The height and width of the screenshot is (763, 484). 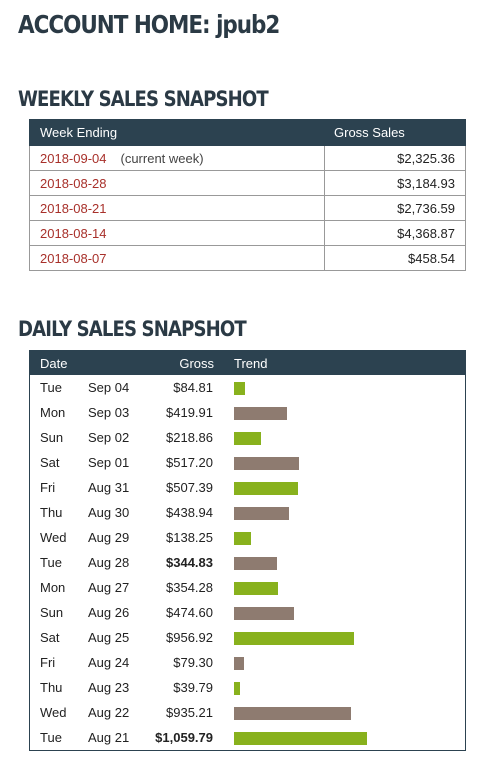 What do you see at coordinates (73, 183) in the screenshot?
I see `week-date-link: 2018-08-28` at bounding box center [73, 183].